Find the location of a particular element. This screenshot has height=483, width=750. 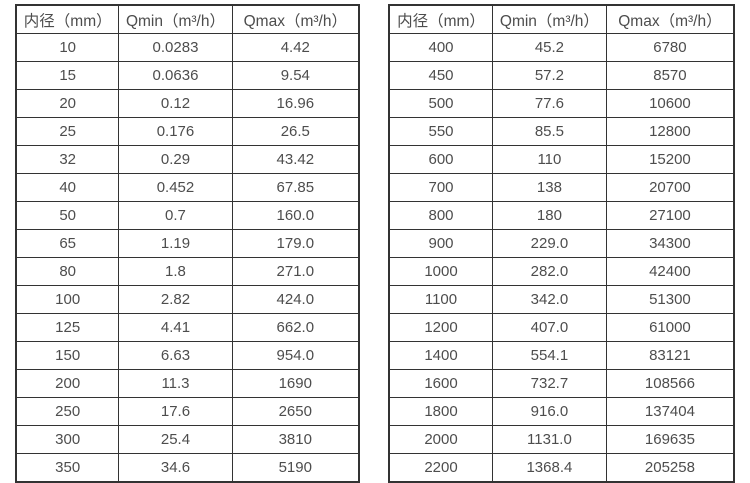

table-cell: 550 is located at coordinates (440, 131).